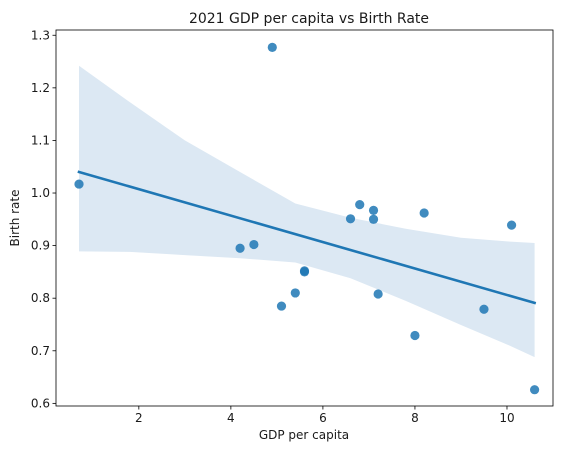 This screenshot has height=452, width=562. What do you see at coordinates (506, 418) in the screenshot?
I see `x-tick-label: 10` at bounding box center [506, 418].